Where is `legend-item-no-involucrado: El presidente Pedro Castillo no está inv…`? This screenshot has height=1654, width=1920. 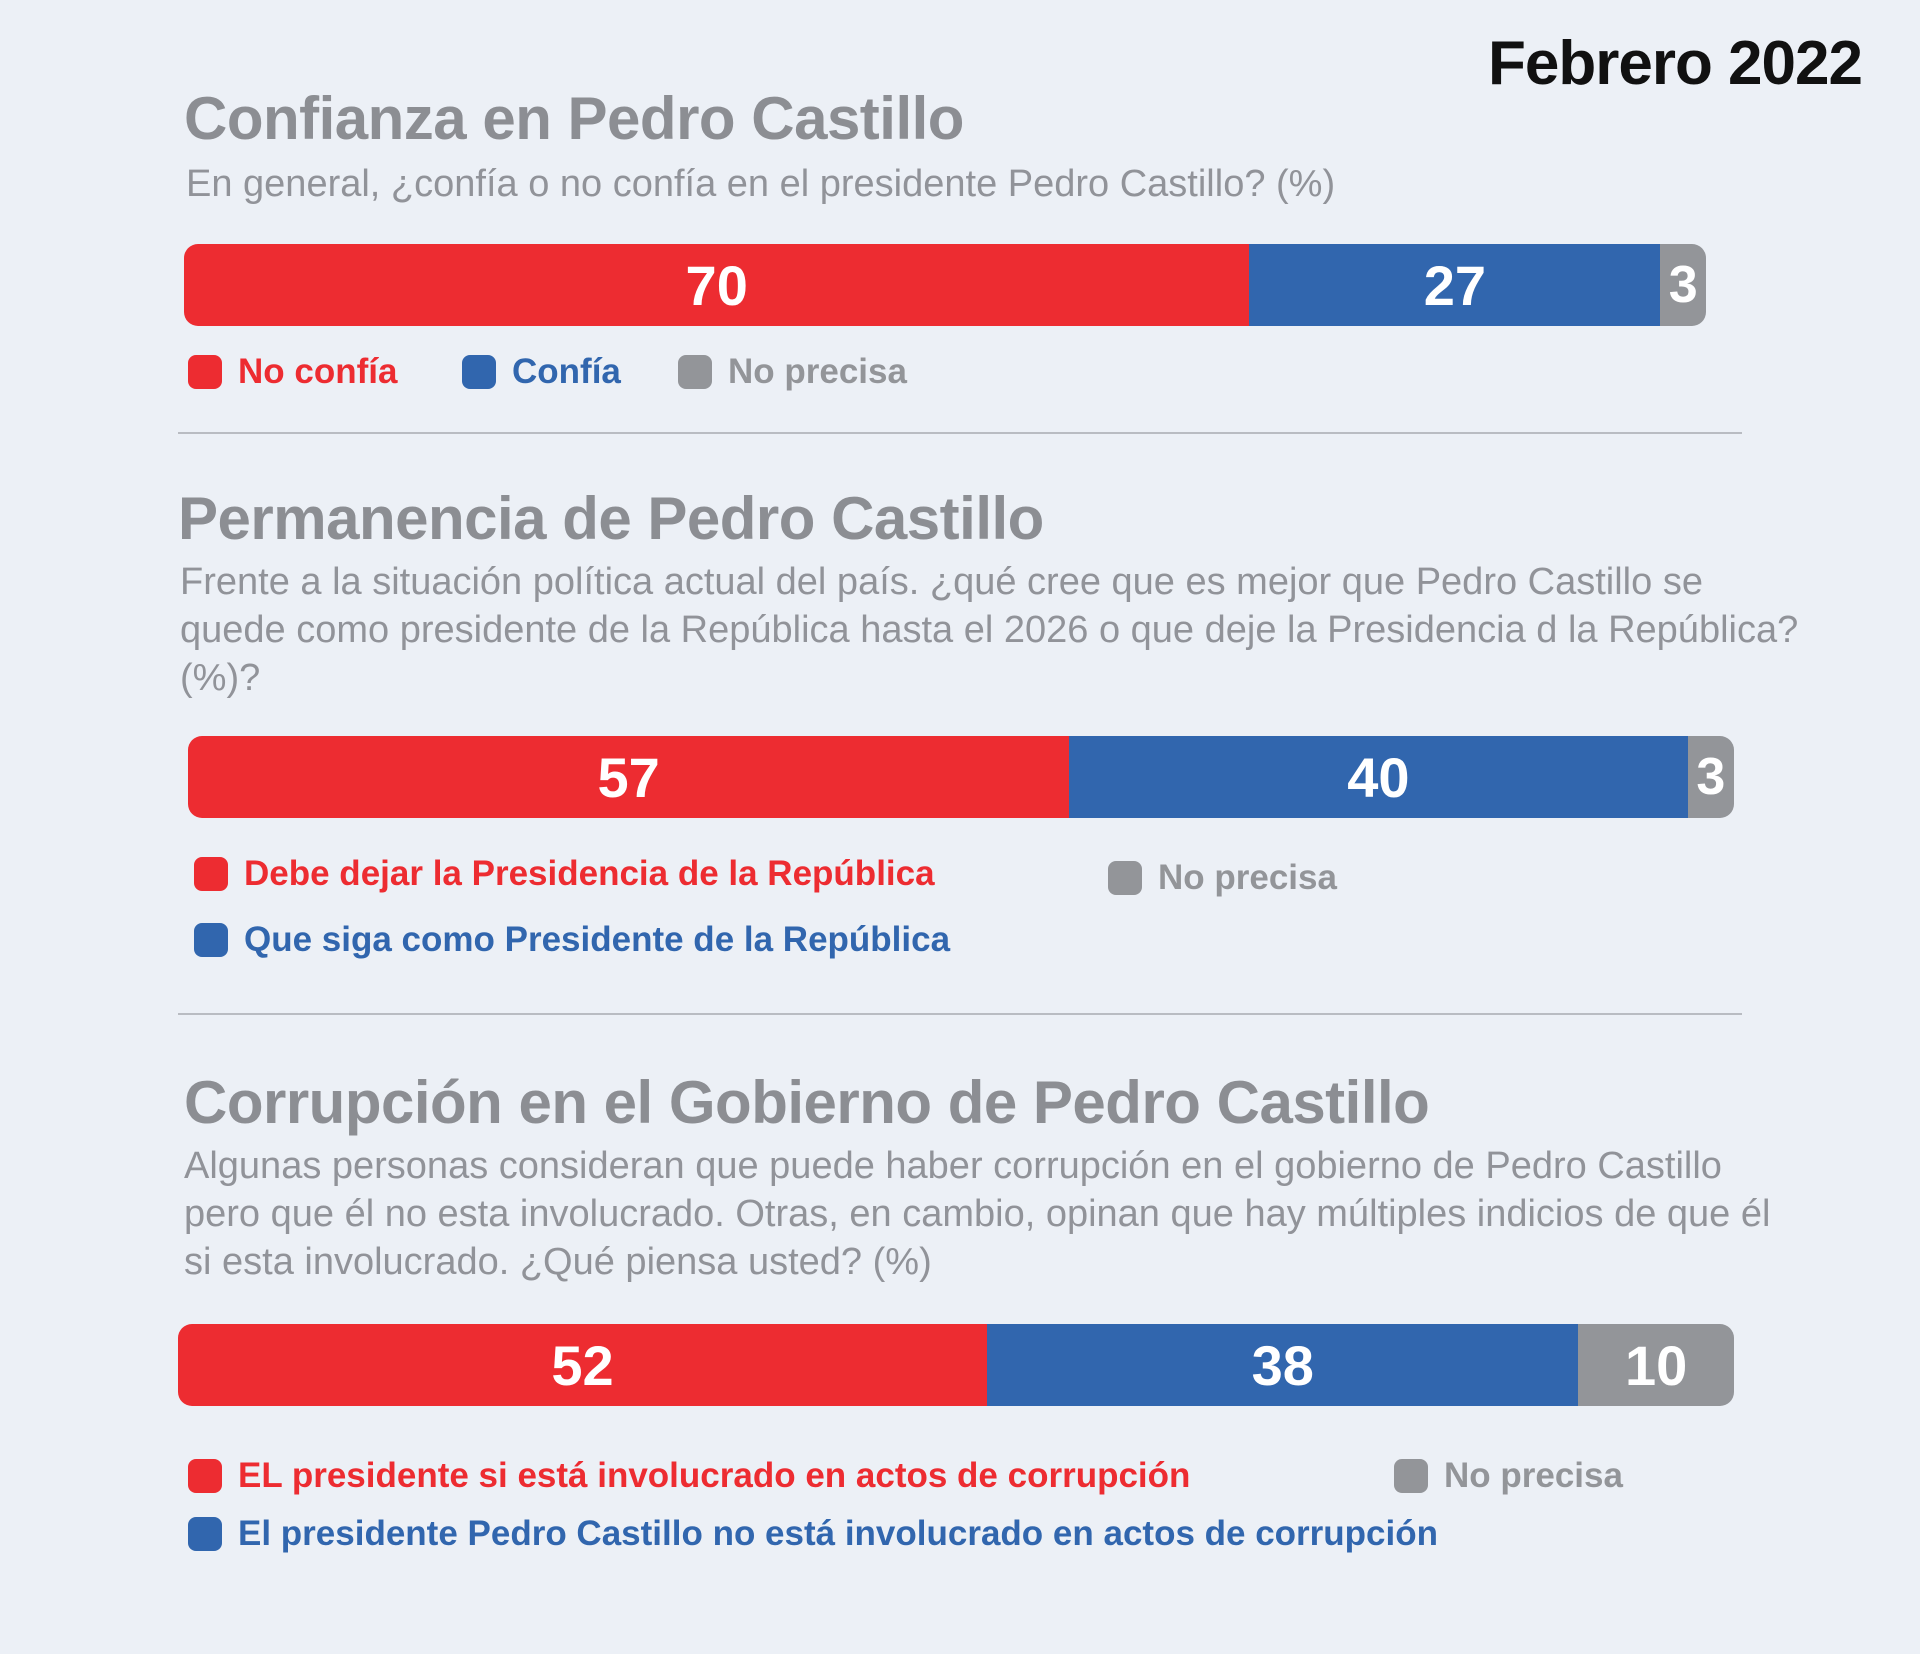 legend-item-no-involucrado: El presidente Pedro Castillo no está inv… is located at coordinates (813, 1534).